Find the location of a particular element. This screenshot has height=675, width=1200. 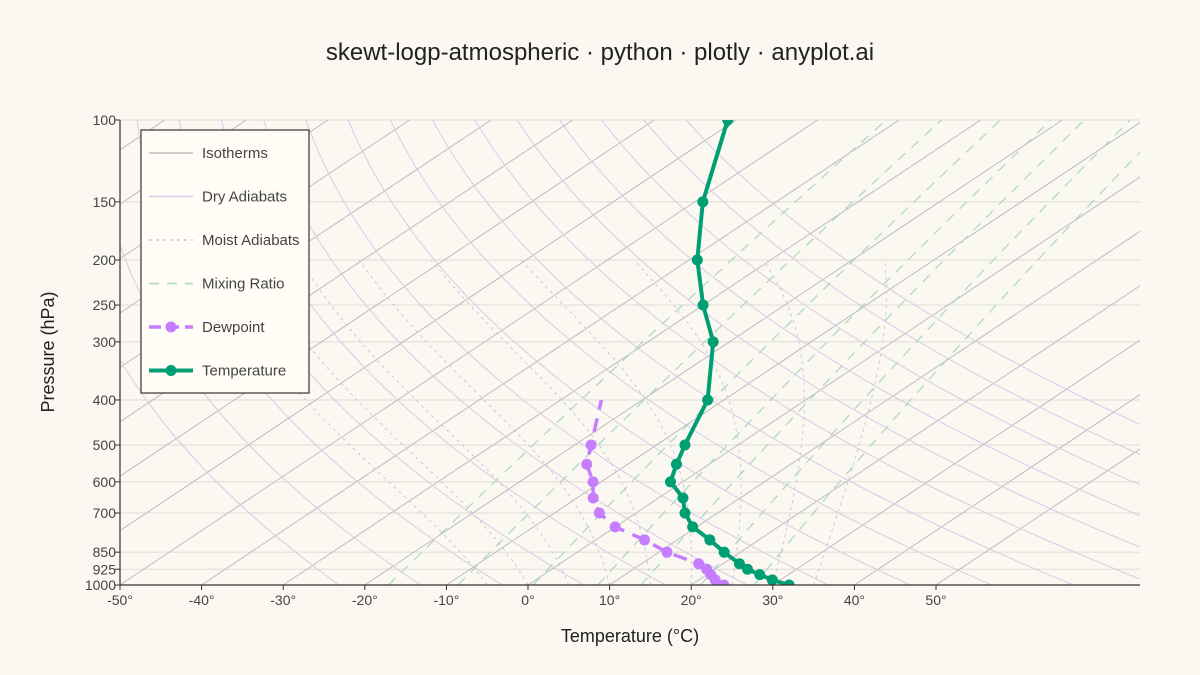

legend-item-moist-adiabats: Moist Adiabats is located at coordinates (224, 240).